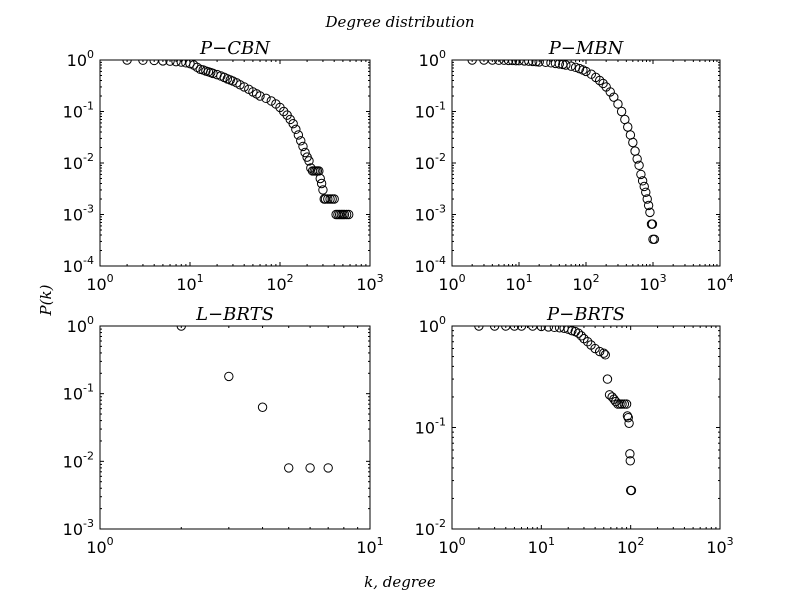  I want to click on chart-title: P−MBN, so click(586, 48).